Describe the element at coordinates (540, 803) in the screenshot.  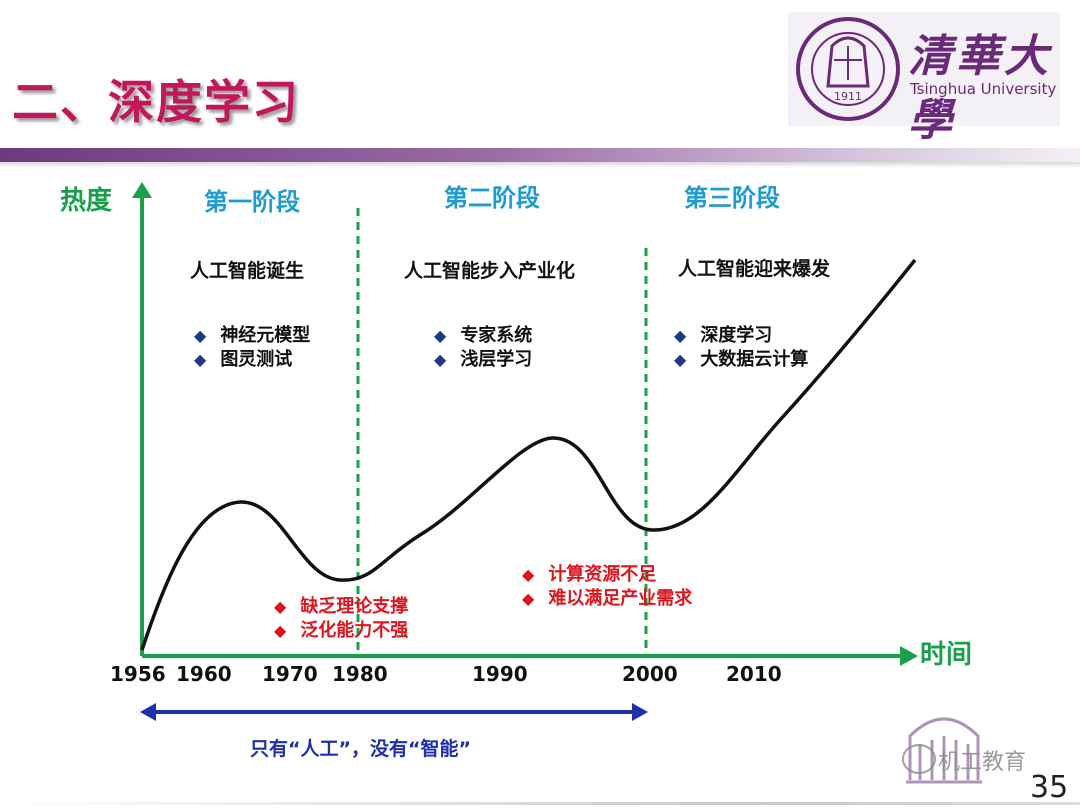
I see `bottom-line` at that location.